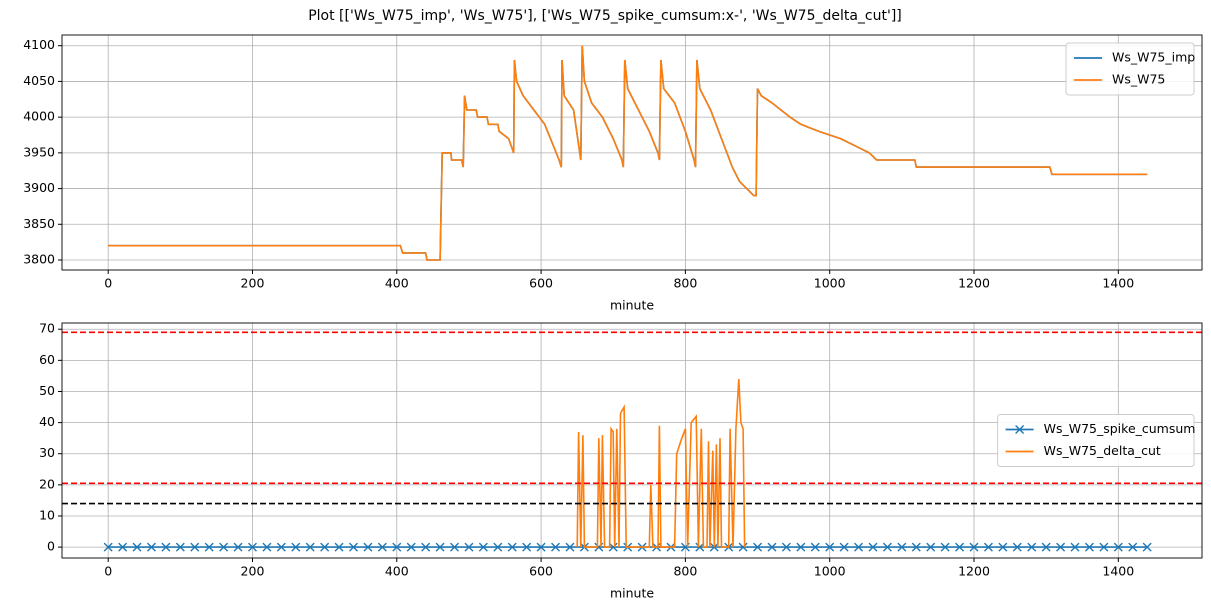 The width and height of the screenshot is (1211, 611). Describe the element at coordinates (1020, 429) in the screenshot. I see `legend-marker` at that location.